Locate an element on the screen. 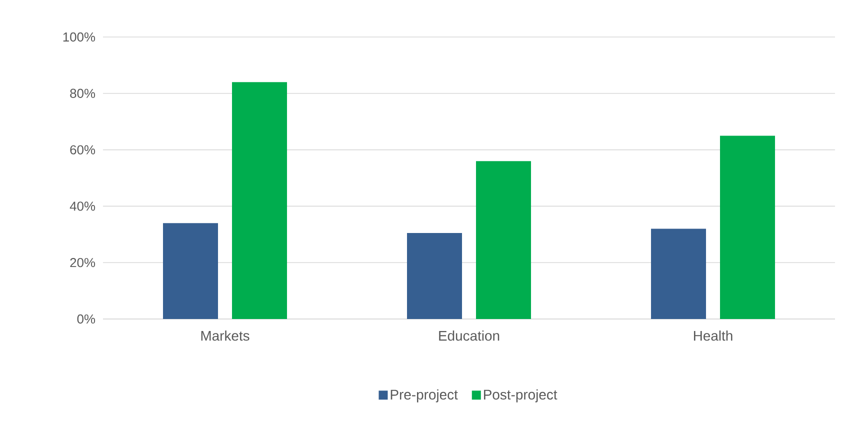 The height and width of the screenshot is (423, 846). y-tick-label: 40% is located at coordinates (83, 206).